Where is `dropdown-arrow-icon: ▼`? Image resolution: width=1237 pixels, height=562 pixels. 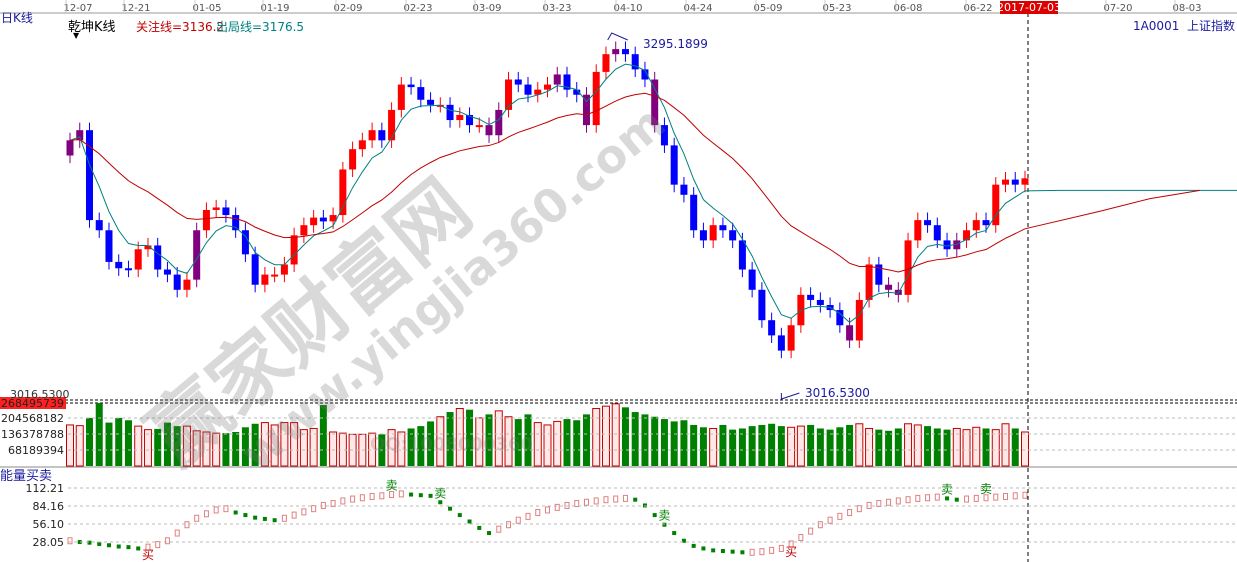 dropdown-arrow-icon: ▼ is located at coordinates (76, 35).